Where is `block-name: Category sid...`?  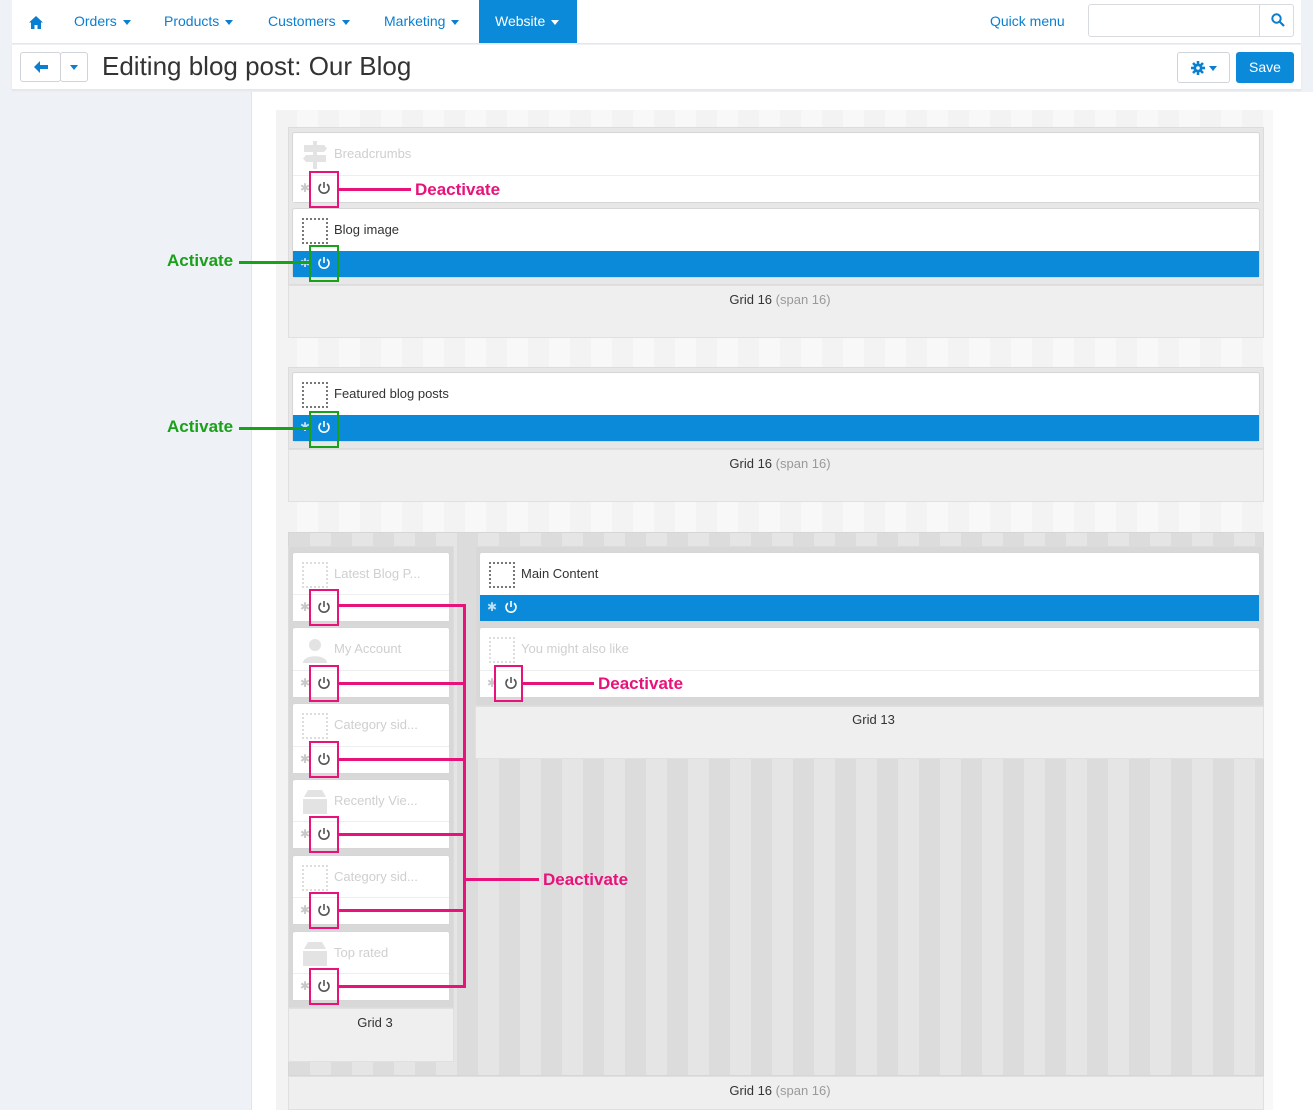
block-name: Category sid... is located at coordinates (376, 724).